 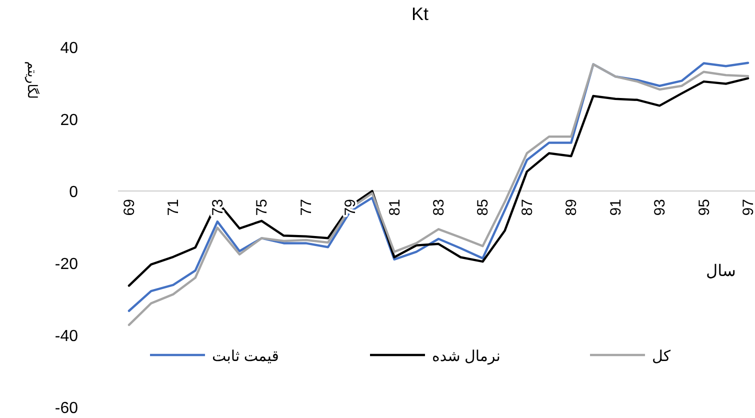 What do you see at coordinates (704, 207) in the screenshot?
I see `x-tick-label: 95` at bounding box center [704, 207].